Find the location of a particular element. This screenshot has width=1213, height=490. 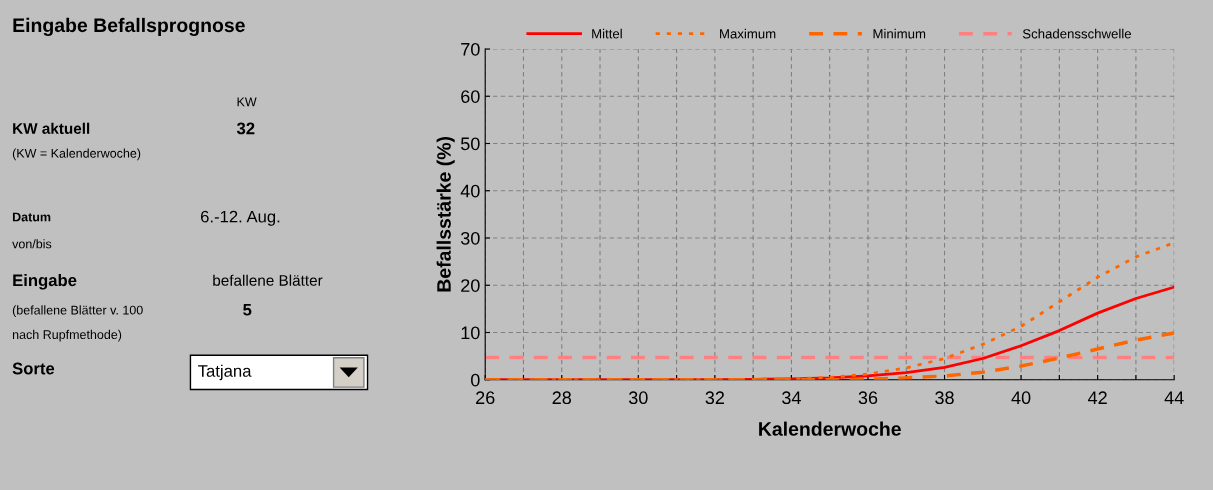

x-tick-label: 44 is located at coordinates (1174, 397).